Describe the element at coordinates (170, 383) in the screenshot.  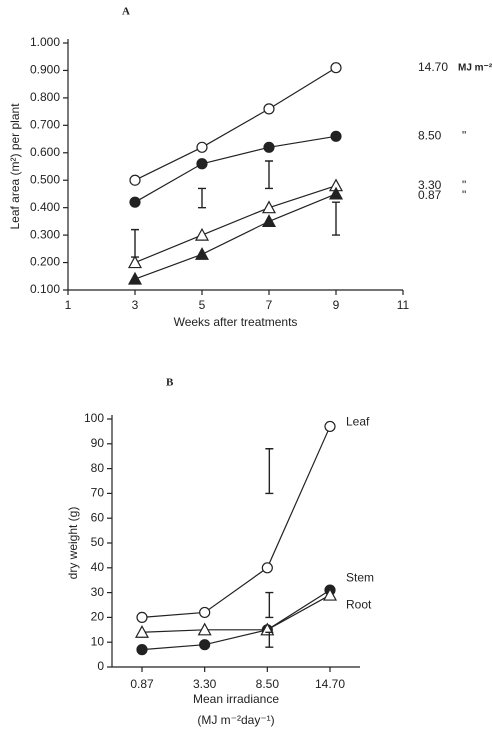
I see `panel-title: B` at that location.